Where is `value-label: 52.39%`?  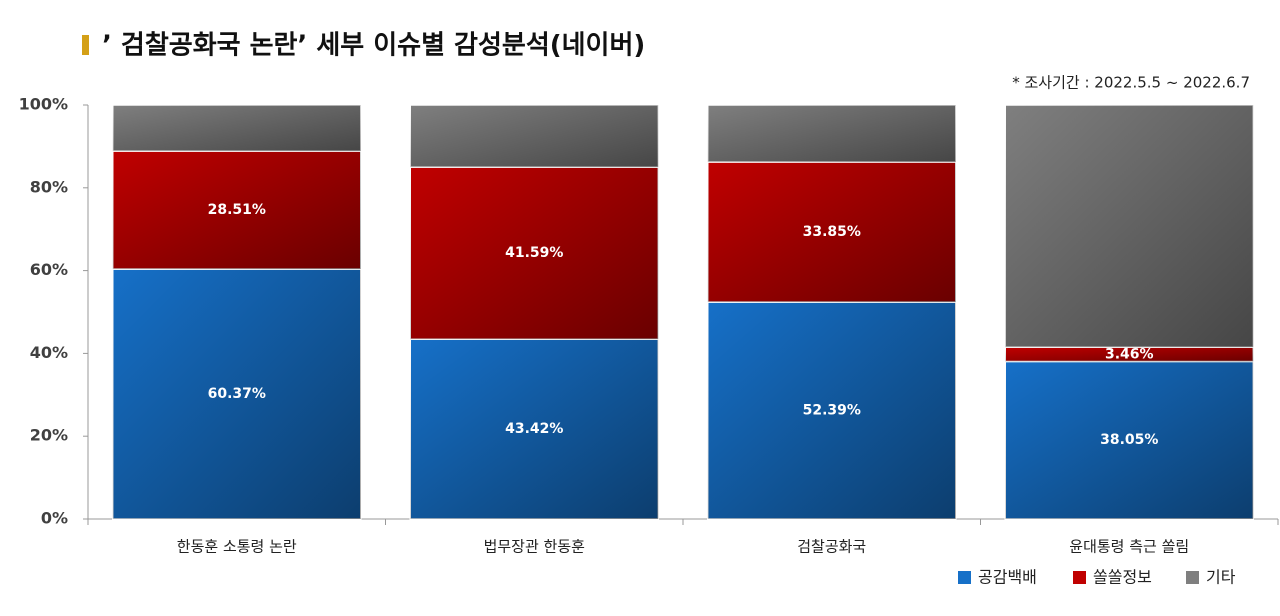 value-label: 52.39% is located at coordinates (832, 411).